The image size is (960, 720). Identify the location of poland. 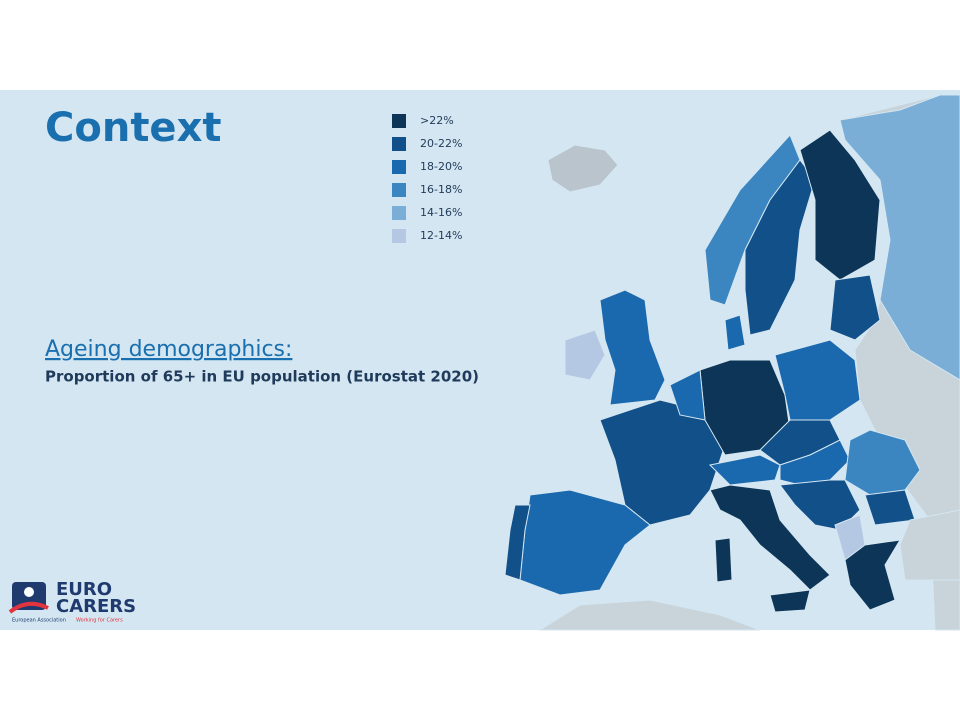
(817, 380).